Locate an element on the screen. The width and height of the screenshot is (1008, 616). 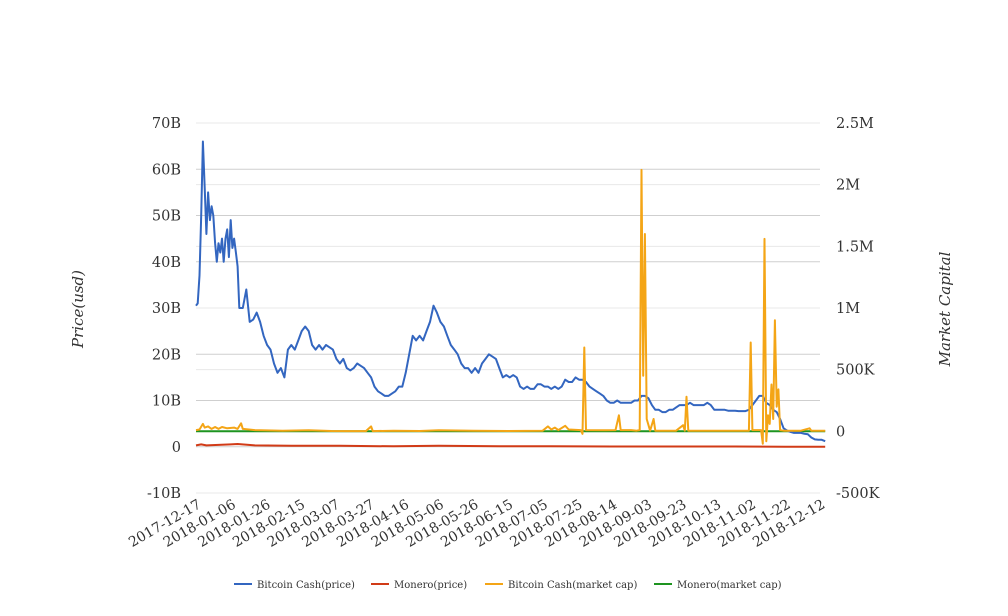
legend-label: Bitcoin Cash(market cap) is located at coordinates (572, 585).